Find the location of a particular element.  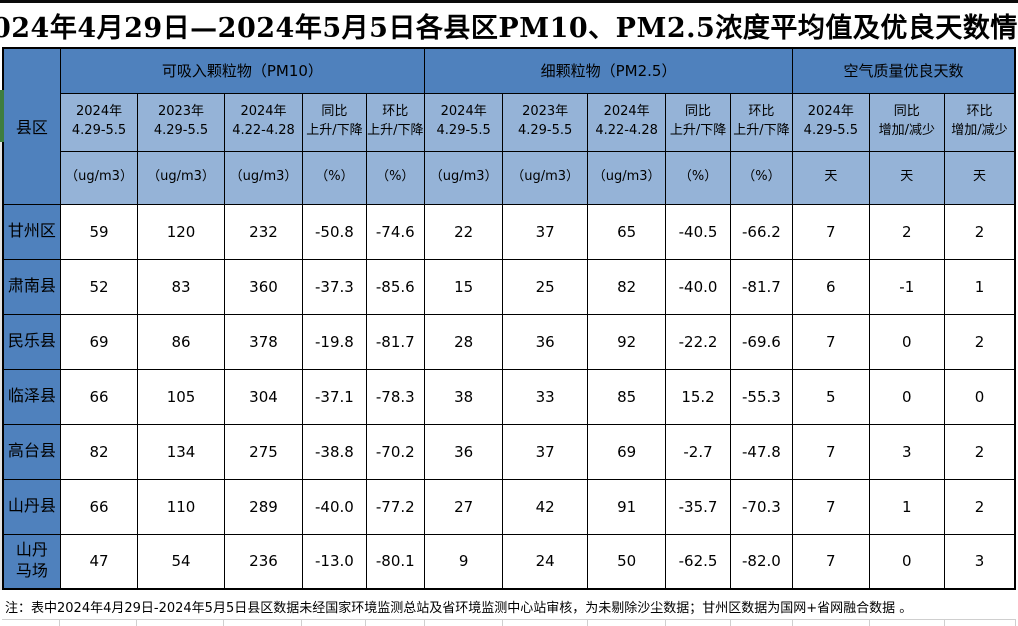

data-cell: 275 is located at coordinates (263, 451).